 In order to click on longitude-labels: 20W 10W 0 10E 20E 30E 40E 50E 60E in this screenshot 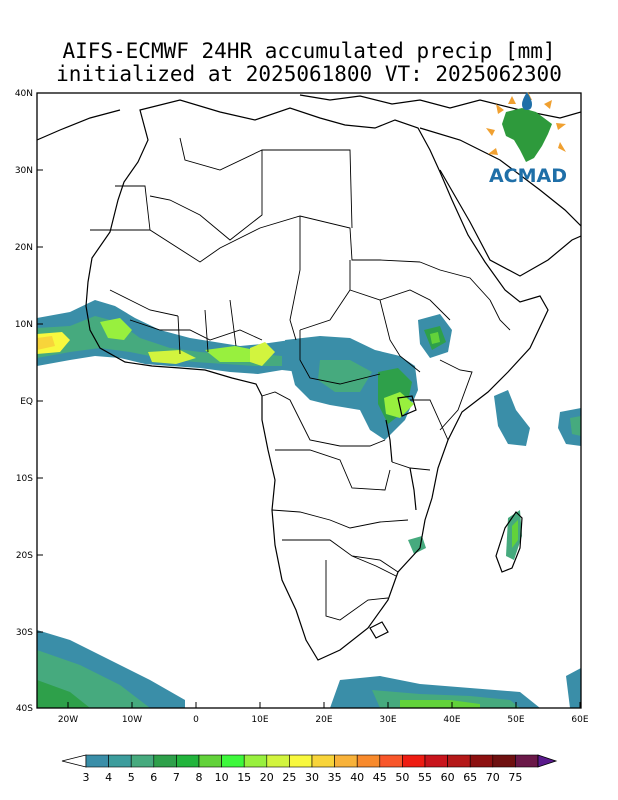, I will do `click(323, 720)`.